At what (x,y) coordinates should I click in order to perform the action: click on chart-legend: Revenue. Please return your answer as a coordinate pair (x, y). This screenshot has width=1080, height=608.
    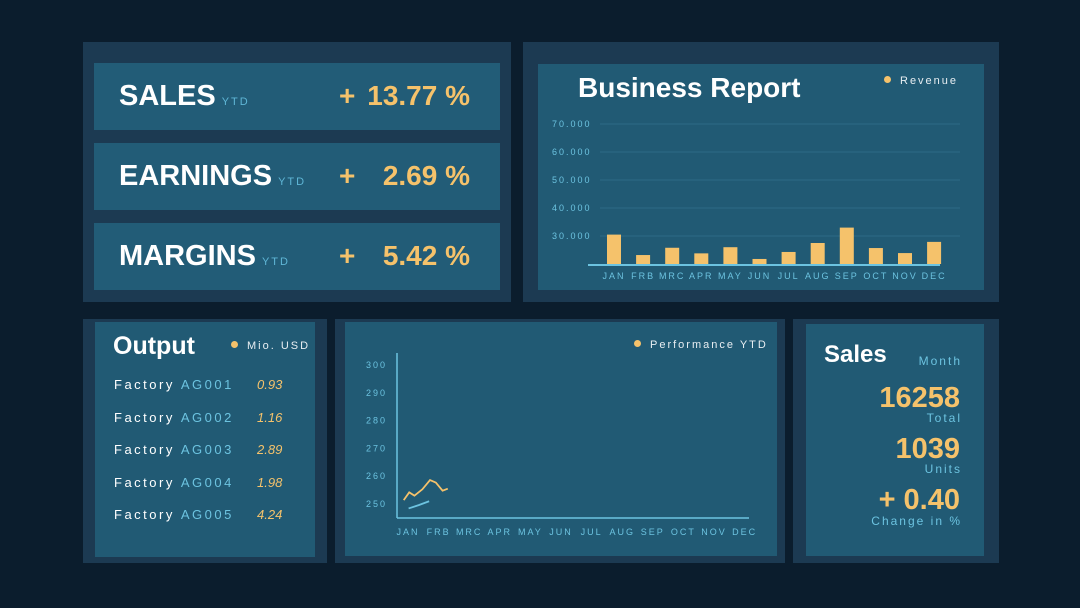
    Looking at the image, I should click on (921, 81).